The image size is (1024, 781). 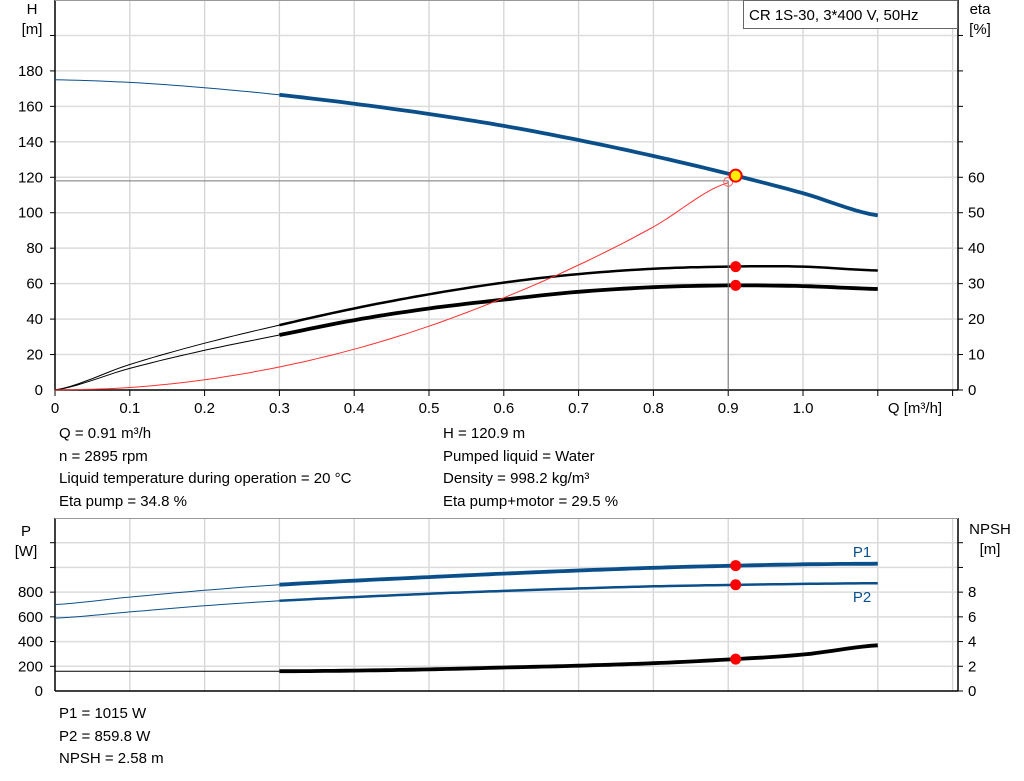 I want to click on legend-box, so click(x=850, y=14).